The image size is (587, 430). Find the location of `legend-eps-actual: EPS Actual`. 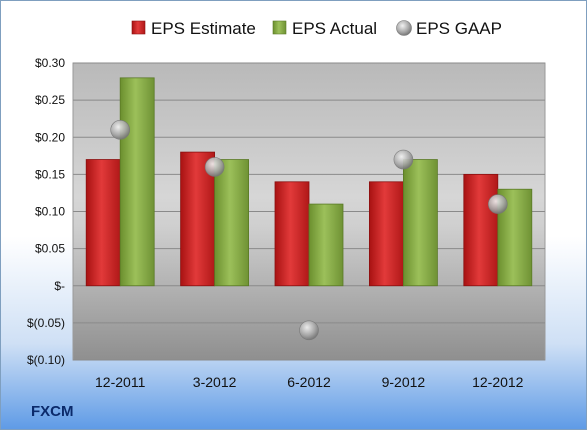

legend-eps-actual: EPS Actual is located at coordinates (324, 28).